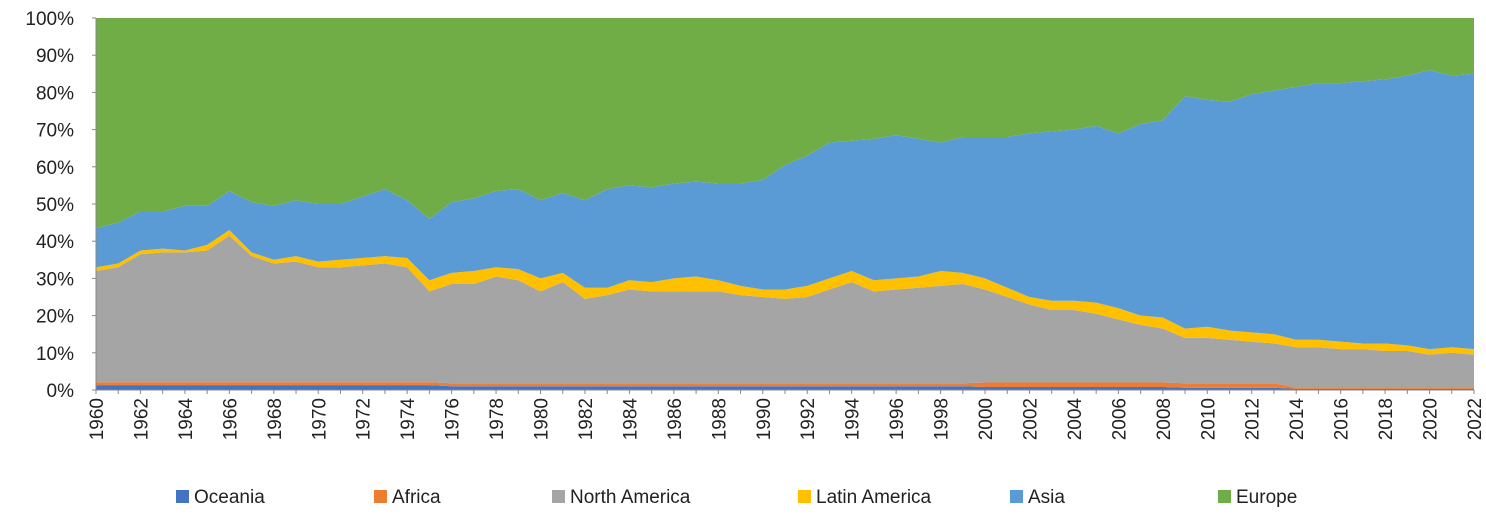  I want to click on legend-item: North America, so click(621, 497).